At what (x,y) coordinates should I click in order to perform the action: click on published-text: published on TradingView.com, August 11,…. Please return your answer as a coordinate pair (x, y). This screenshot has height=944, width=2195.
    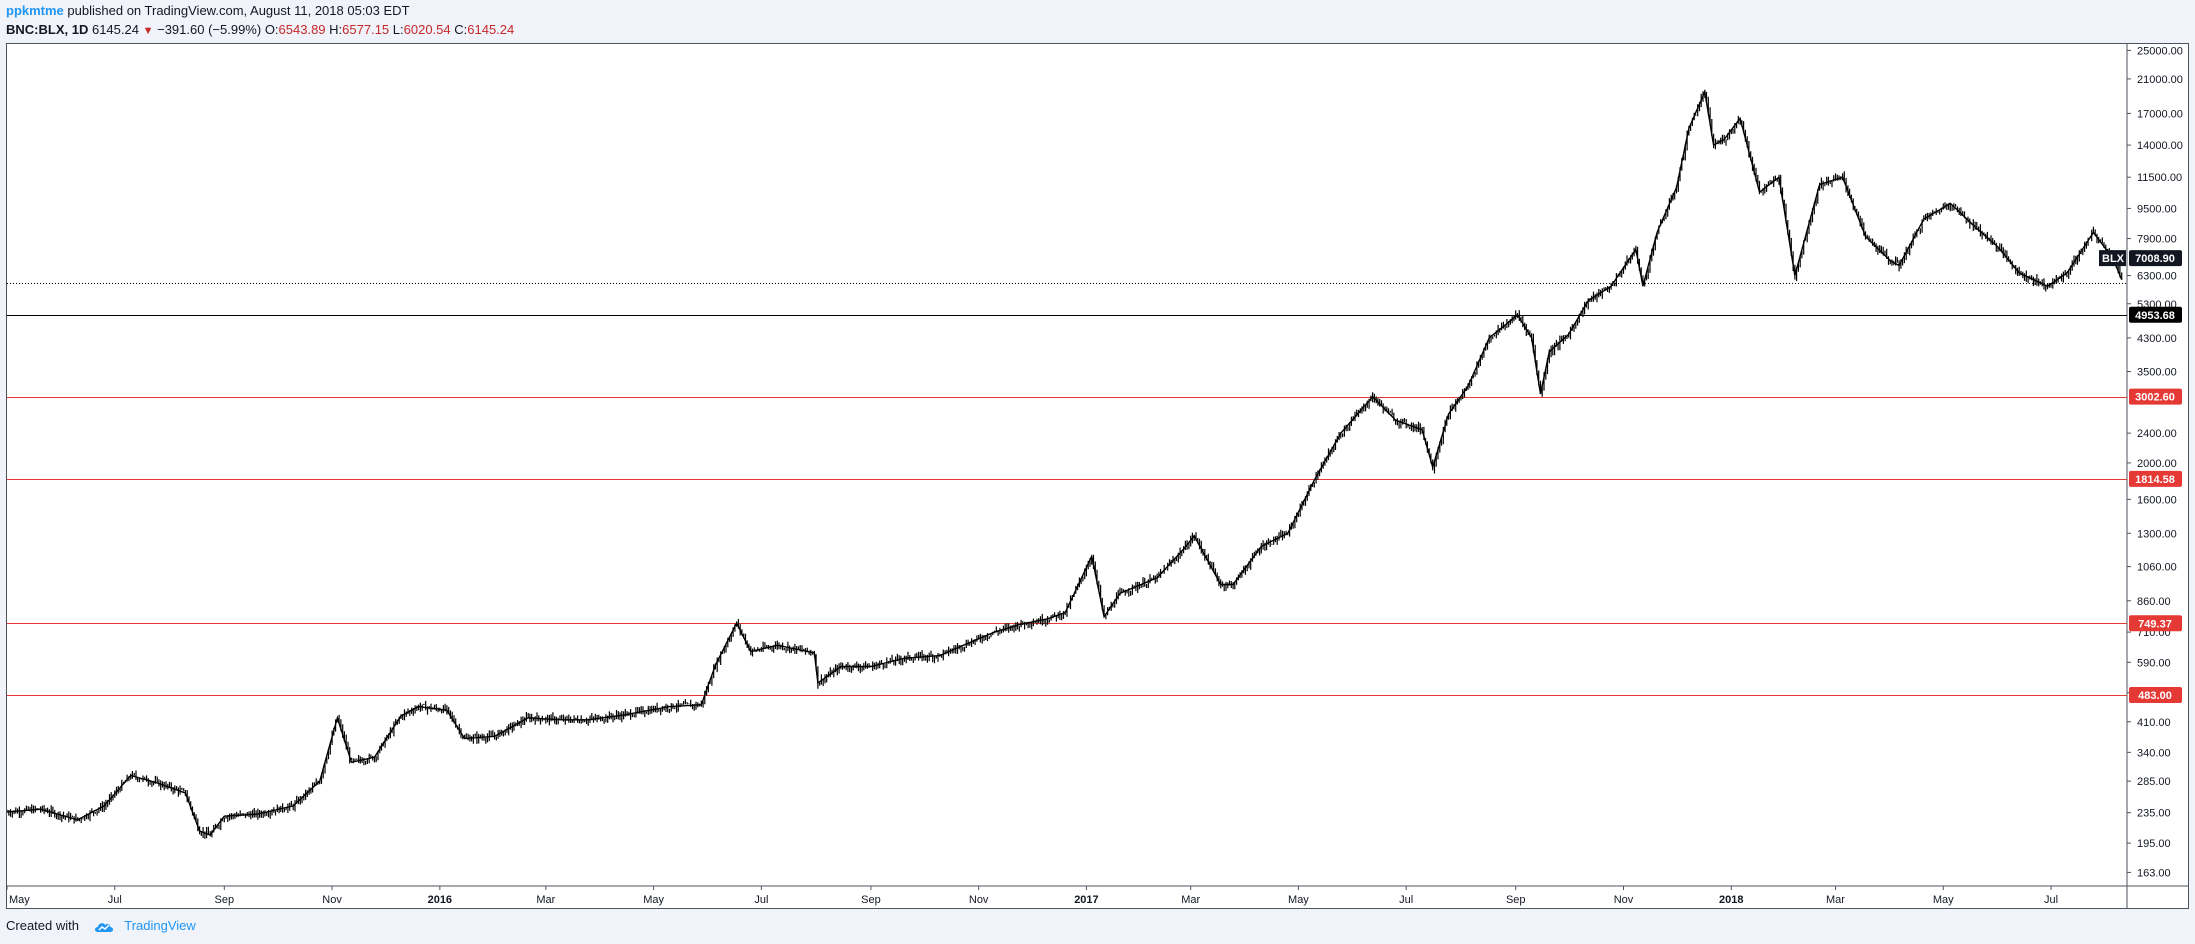
    Looking at the image, I should click on (238, 10).